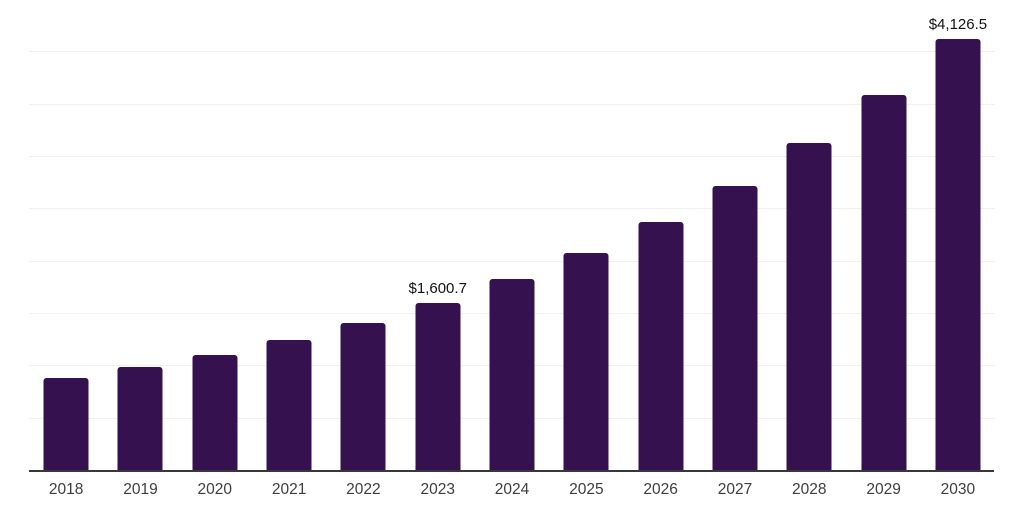 This screenshot has width=1024, height=512. I want to click on x-tick-2020: 2020, so click(215, 489).